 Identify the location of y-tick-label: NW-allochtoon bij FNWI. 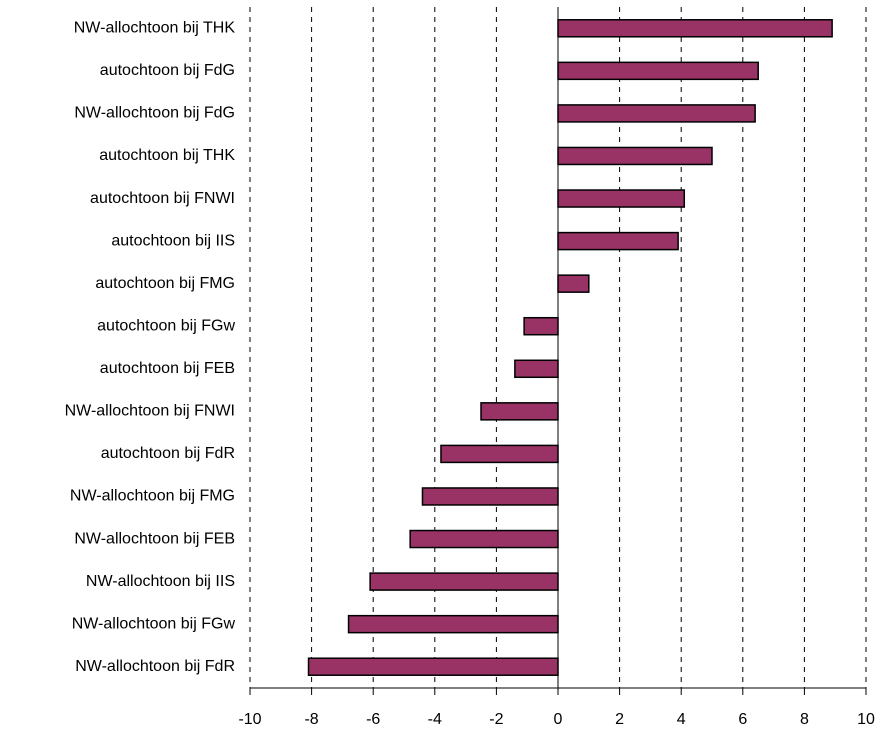
(150, 411).